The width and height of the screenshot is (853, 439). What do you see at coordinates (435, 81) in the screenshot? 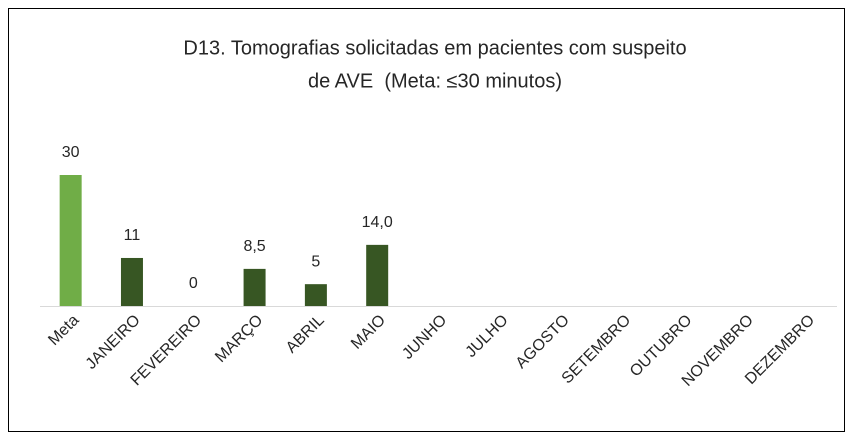
I see `chart-title: de AVE (Meta: ≤30 minutos)` at bounding box center [435, 81].